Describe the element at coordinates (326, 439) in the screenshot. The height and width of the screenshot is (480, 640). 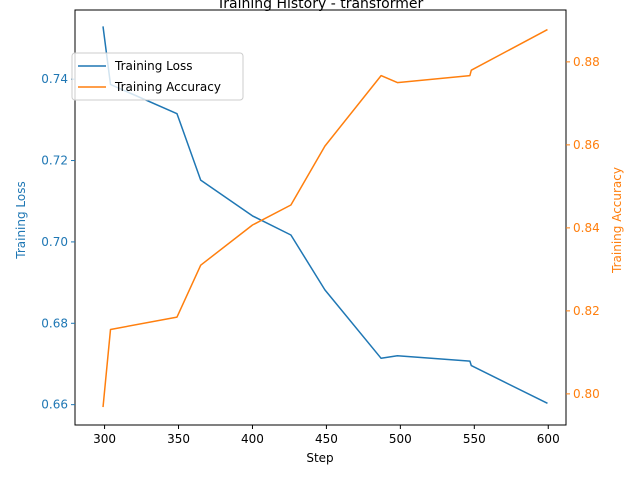
I see `x-tick-label: 450` at that location.